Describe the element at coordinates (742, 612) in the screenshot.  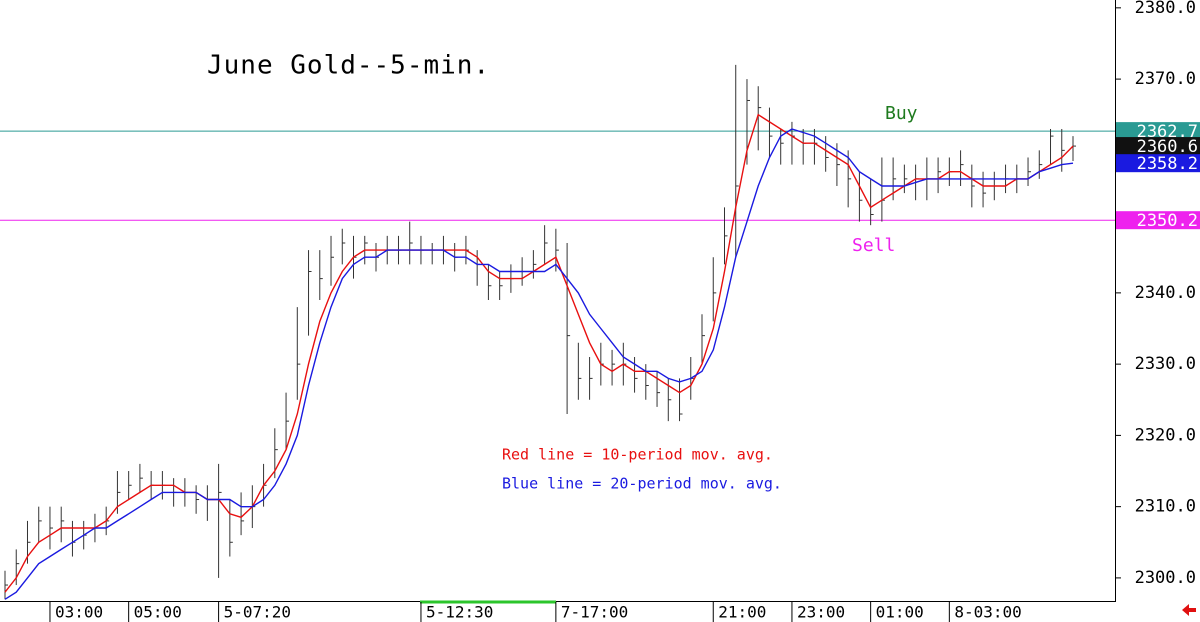
I see `x-tick-label: 21:00` at that location.